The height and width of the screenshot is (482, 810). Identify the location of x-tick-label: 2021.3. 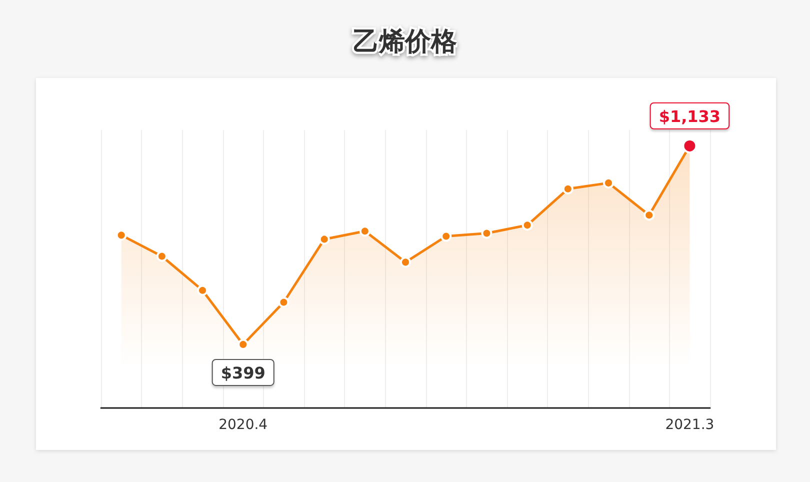
(689, 425).